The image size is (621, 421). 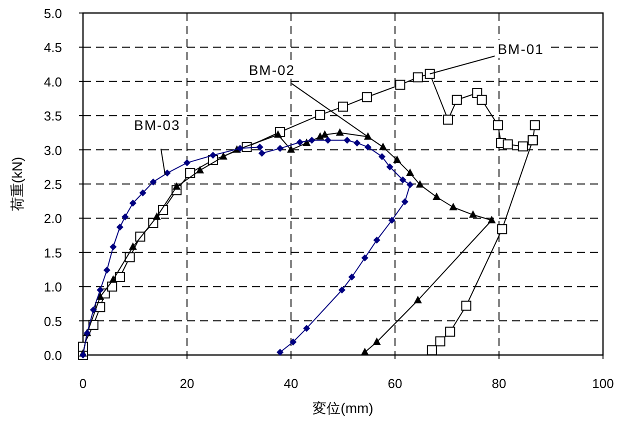 I want to click on y-tick-label: 3.5, so click(x=53, y=116).